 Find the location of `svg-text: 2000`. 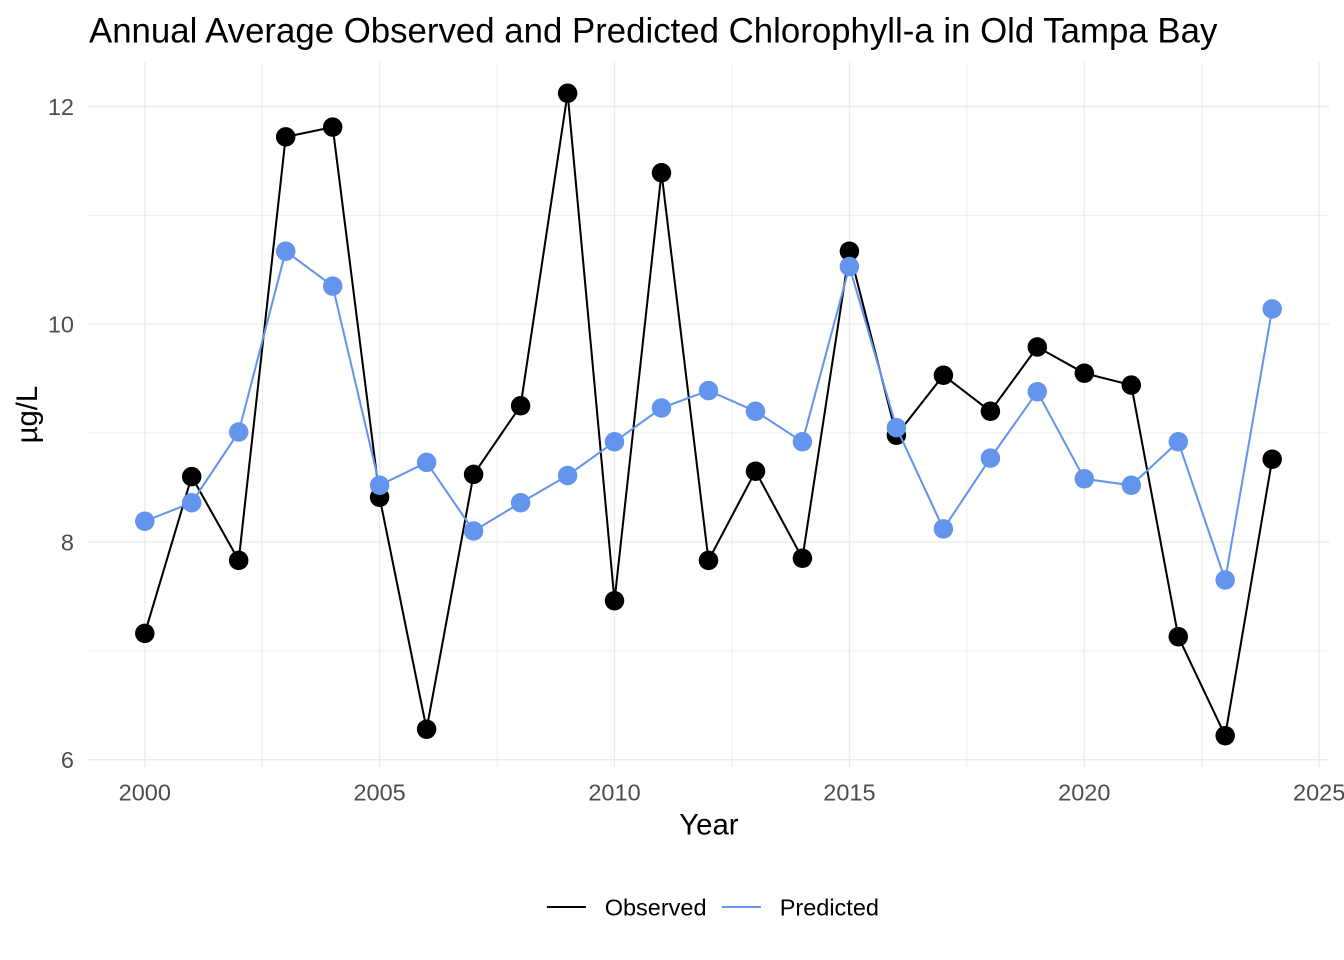

svg-text: 2000 is located at coordinates (145, 793).